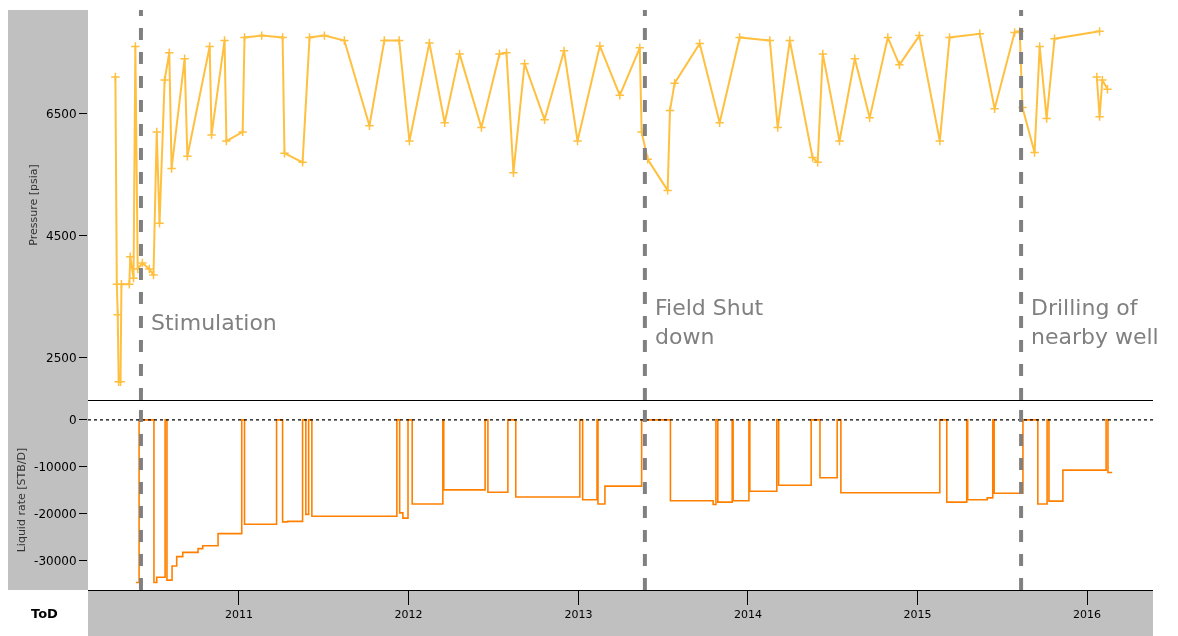 This screenshot has width=1178, height=636. I want to click on x-axis-title: ToD, so click(45, 613).